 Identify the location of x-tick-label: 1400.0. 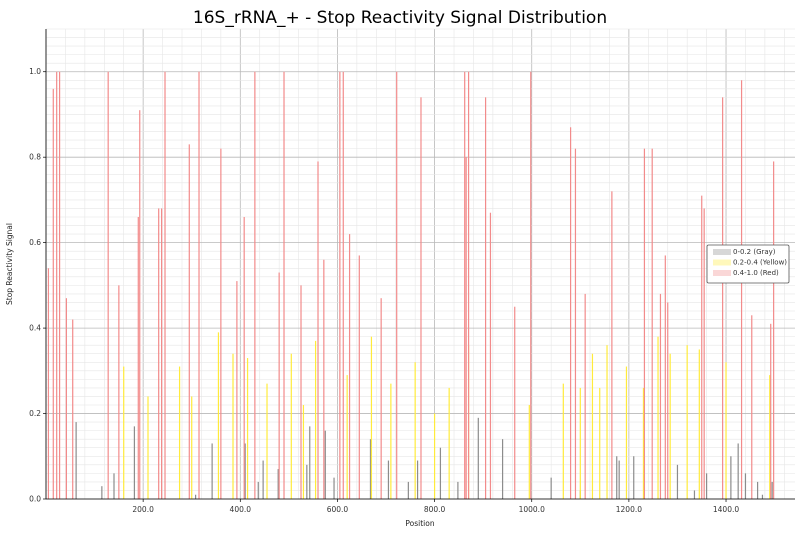
(726, 509).